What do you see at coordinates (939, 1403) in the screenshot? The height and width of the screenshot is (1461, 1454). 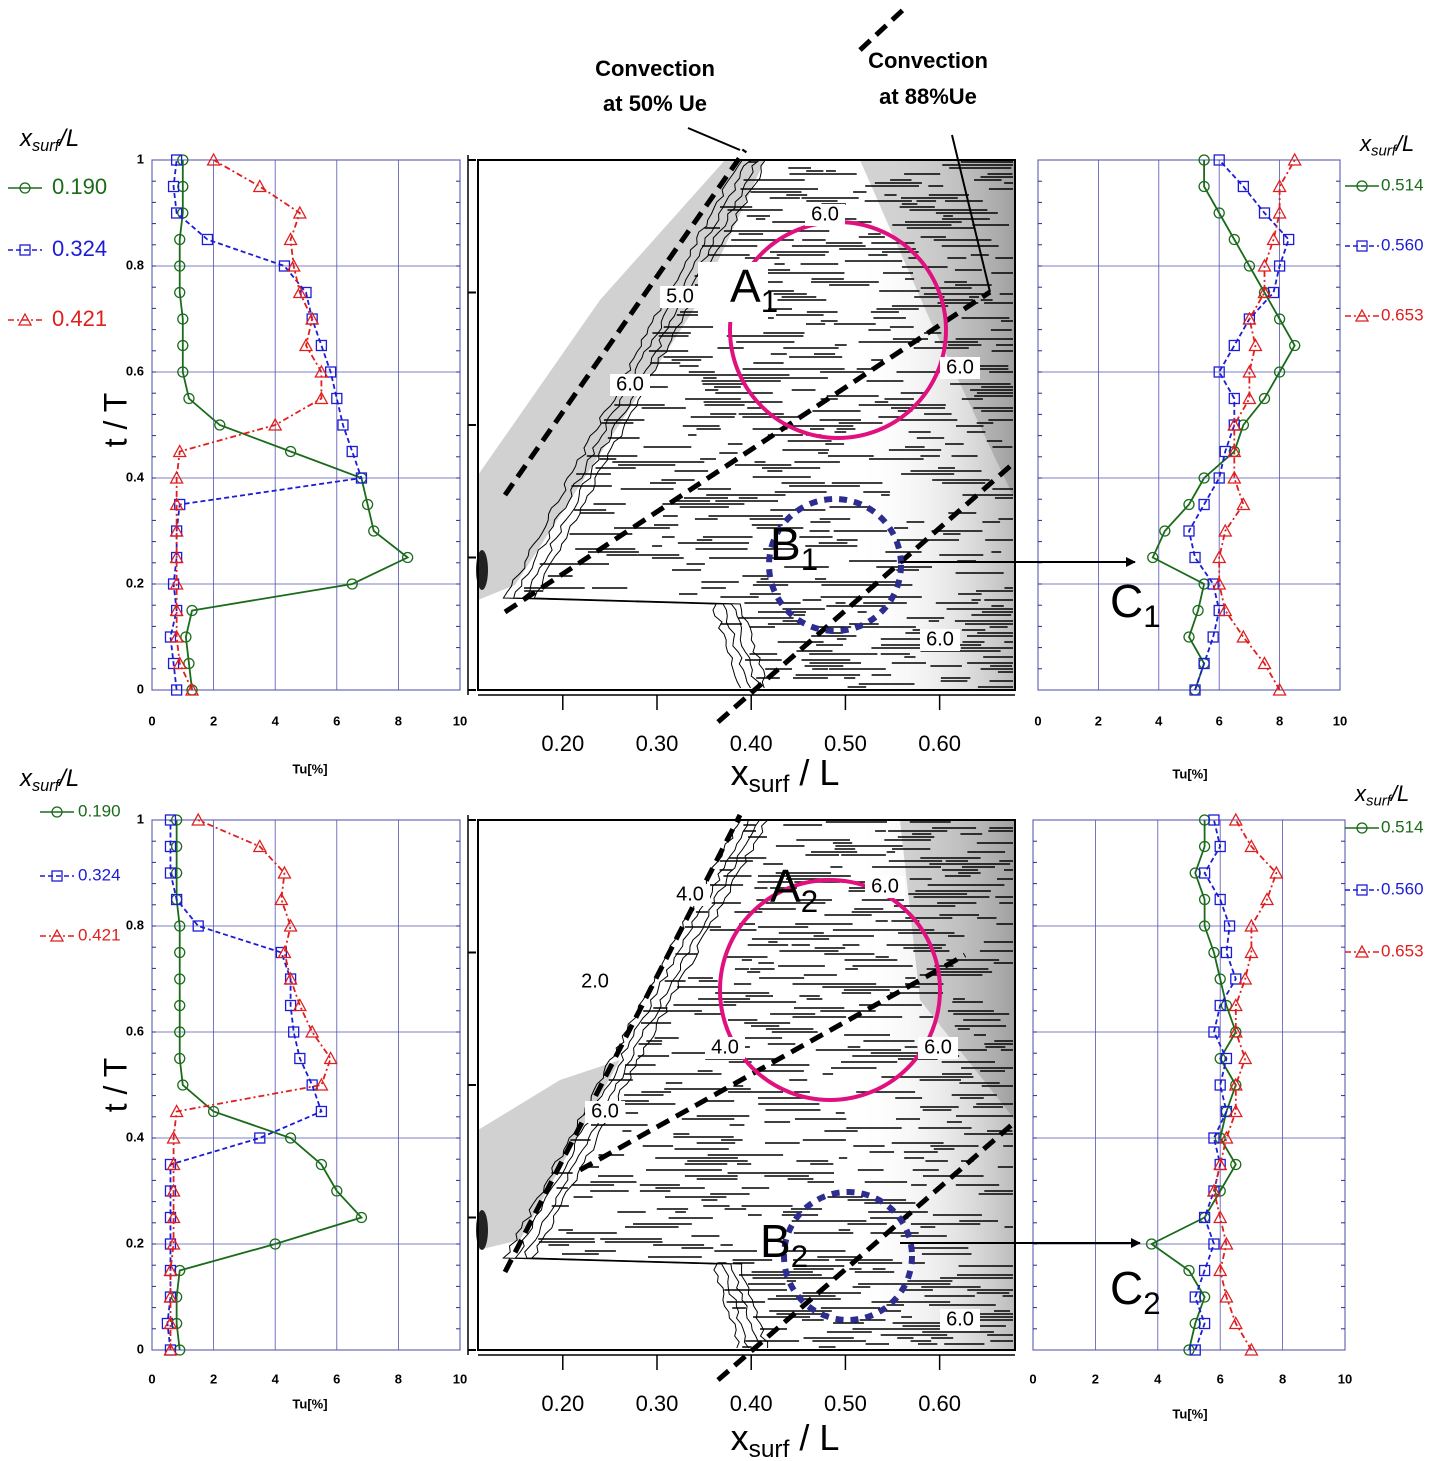 I see `x-tick-label: 0.60` at bounding box center [939, 1403].